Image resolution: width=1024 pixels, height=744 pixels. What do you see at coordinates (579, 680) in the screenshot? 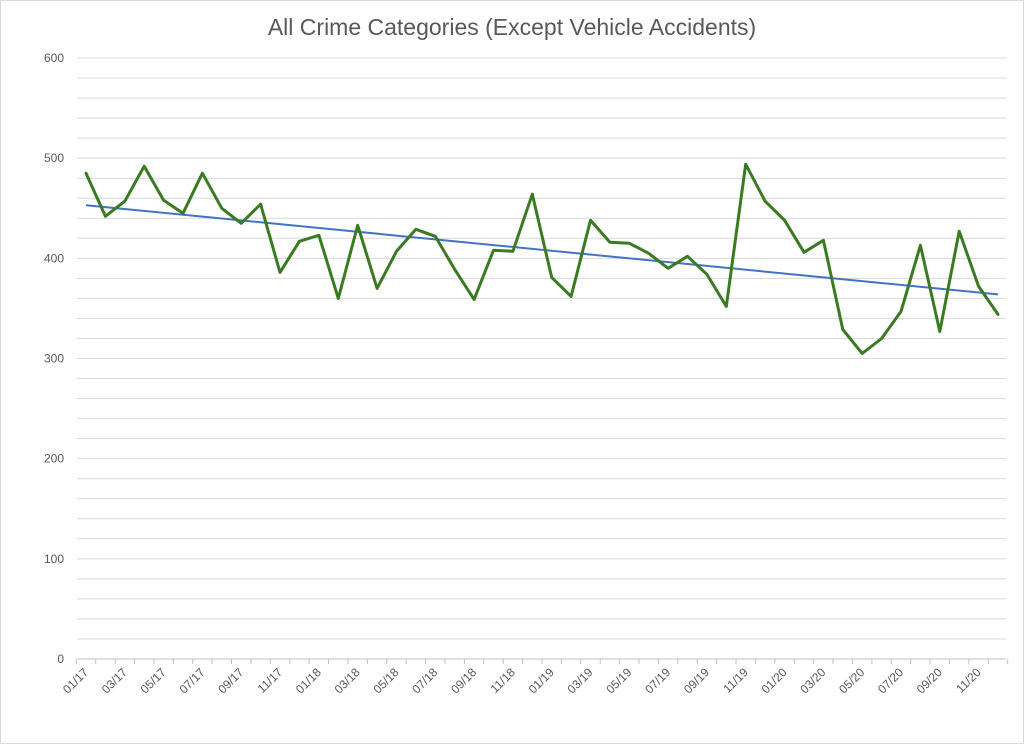
I see `x-tick-label: 03/19` at bounding box center [579, 680].